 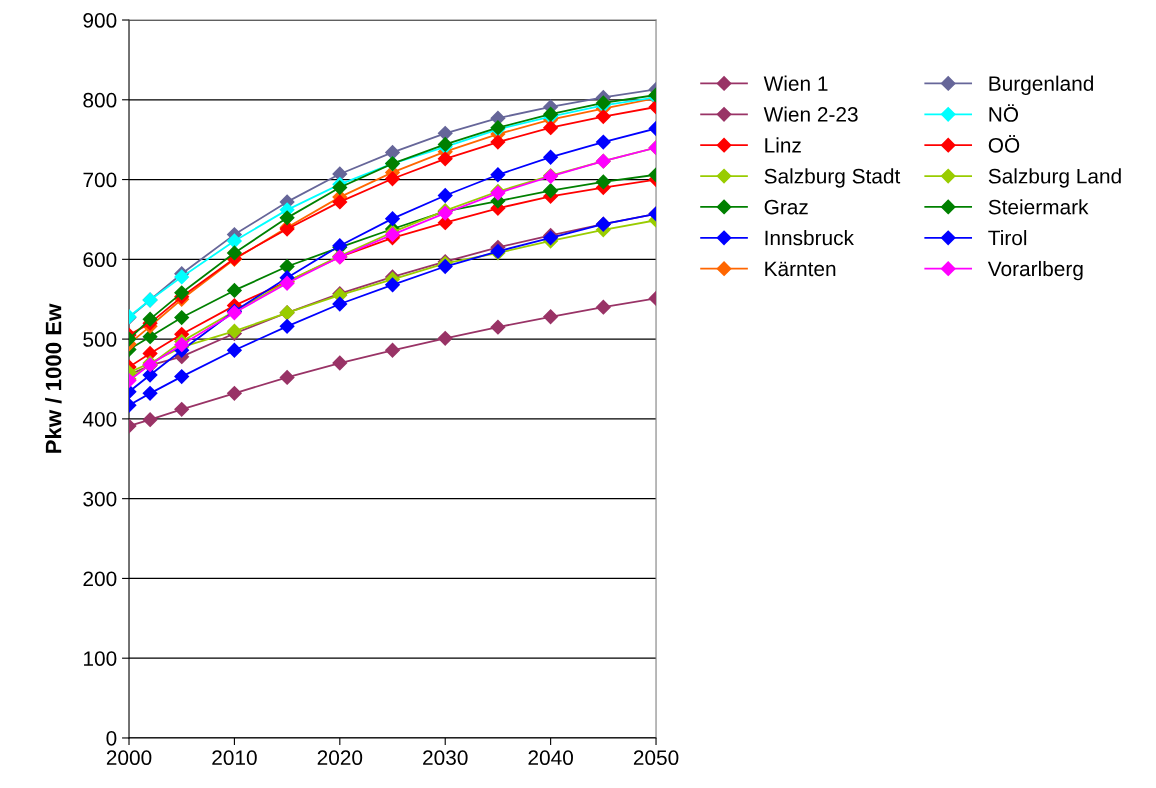 What do you see at coordinates (100, 658) in the screenshot?
I see `y-tick-label: 100` at bounding box center [100, 658].